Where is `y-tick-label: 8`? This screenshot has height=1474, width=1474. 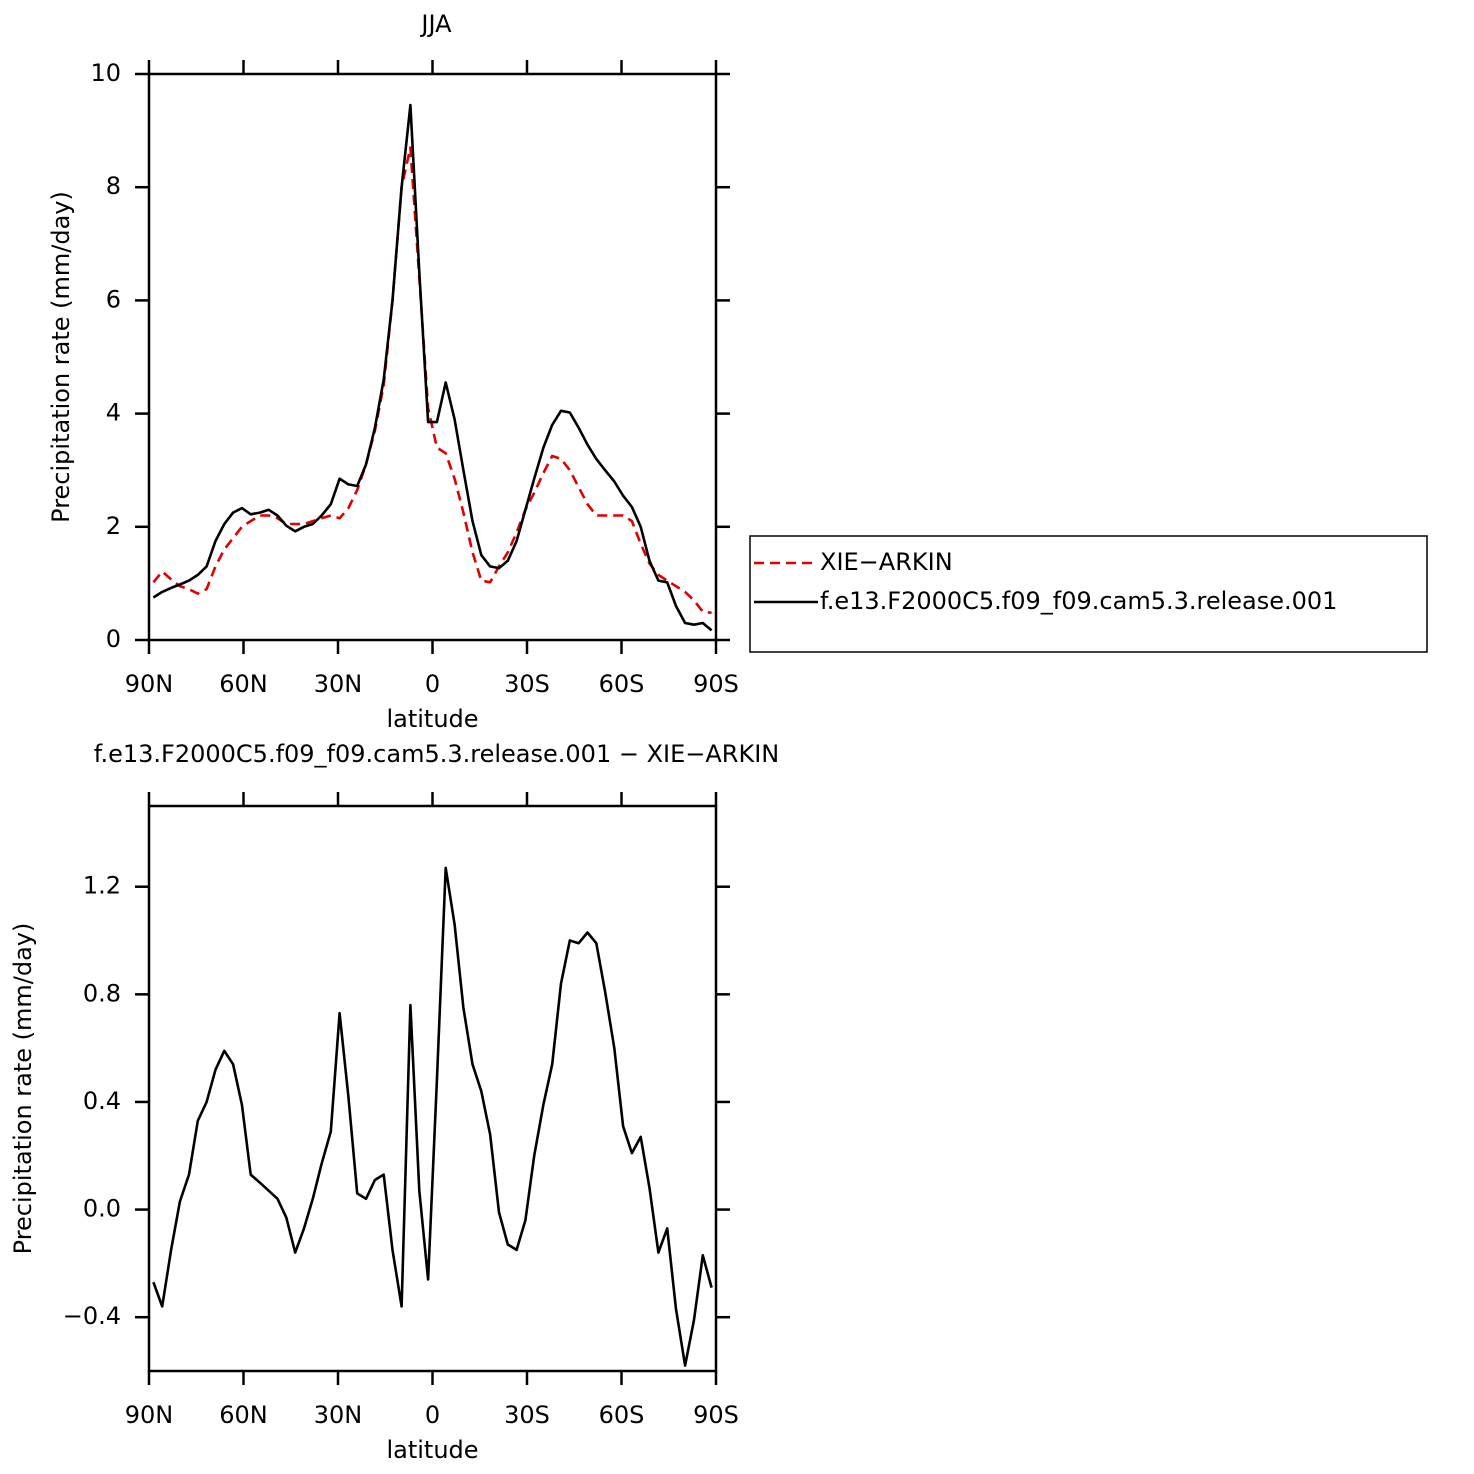
y-tick-label: 8 is located at coordinates (113, 186).